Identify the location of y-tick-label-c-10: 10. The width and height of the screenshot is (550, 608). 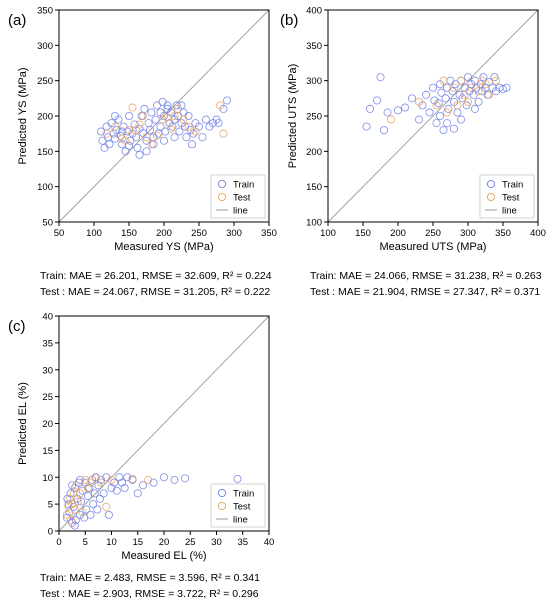
(47, 478).